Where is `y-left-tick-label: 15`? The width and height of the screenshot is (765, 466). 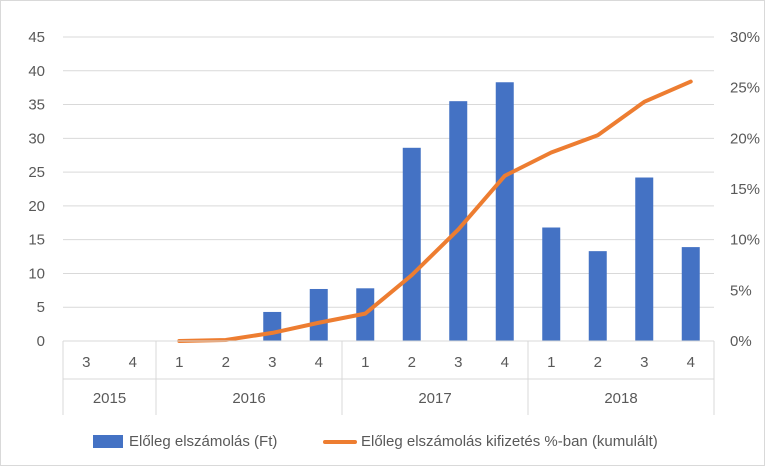
y-left-tick-label: 15 is located at coordinates (36, 240).